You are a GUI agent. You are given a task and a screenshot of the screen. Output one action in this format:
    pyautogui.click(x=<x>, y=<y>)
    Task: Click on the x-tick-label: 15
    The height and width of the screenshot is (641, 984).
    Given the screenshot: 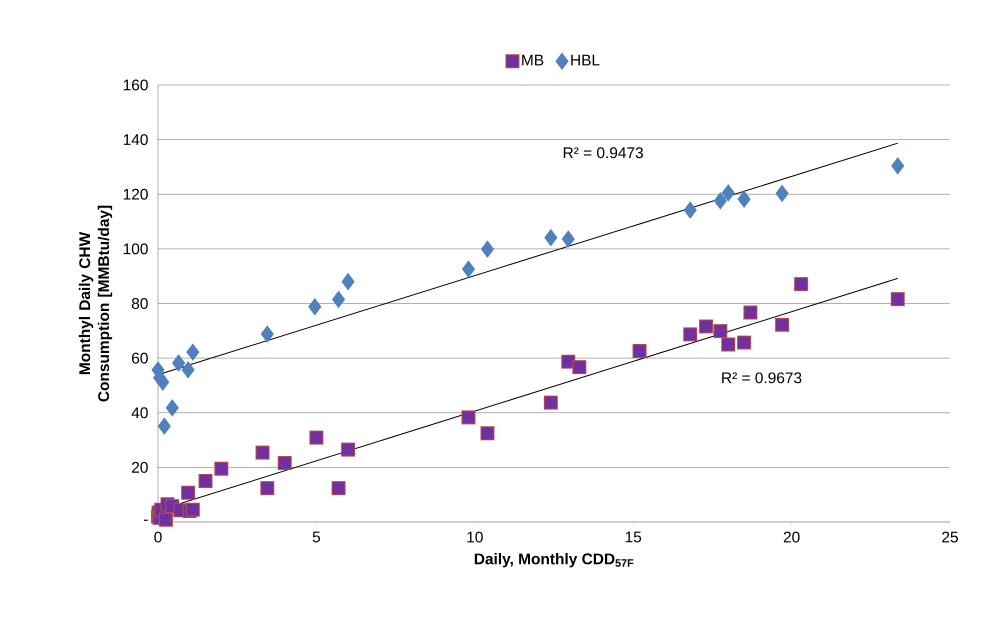 What is the action you would take?
    pyautogui.click(x=634, y=537)
    